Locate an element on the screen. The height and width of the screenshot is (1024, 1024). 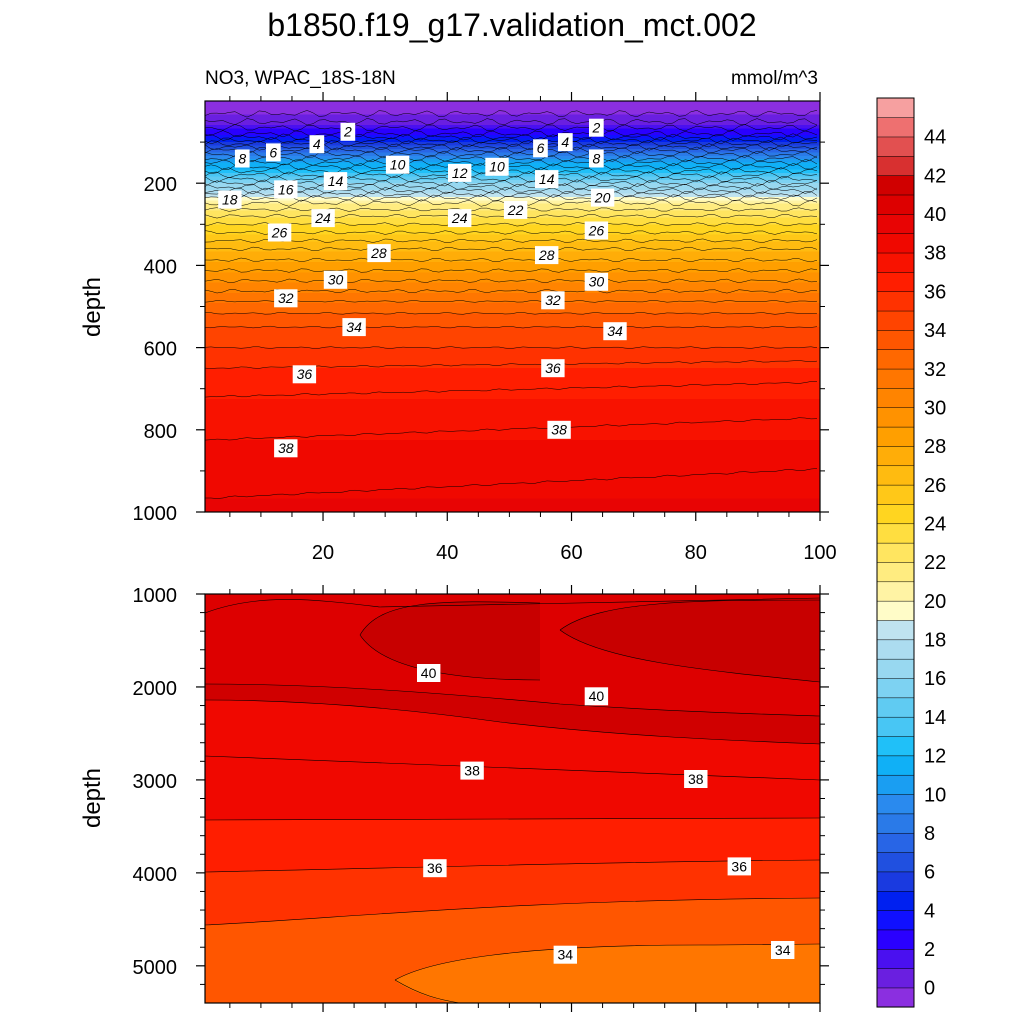
contour-label: 4 is located at coordinates (565, 142).